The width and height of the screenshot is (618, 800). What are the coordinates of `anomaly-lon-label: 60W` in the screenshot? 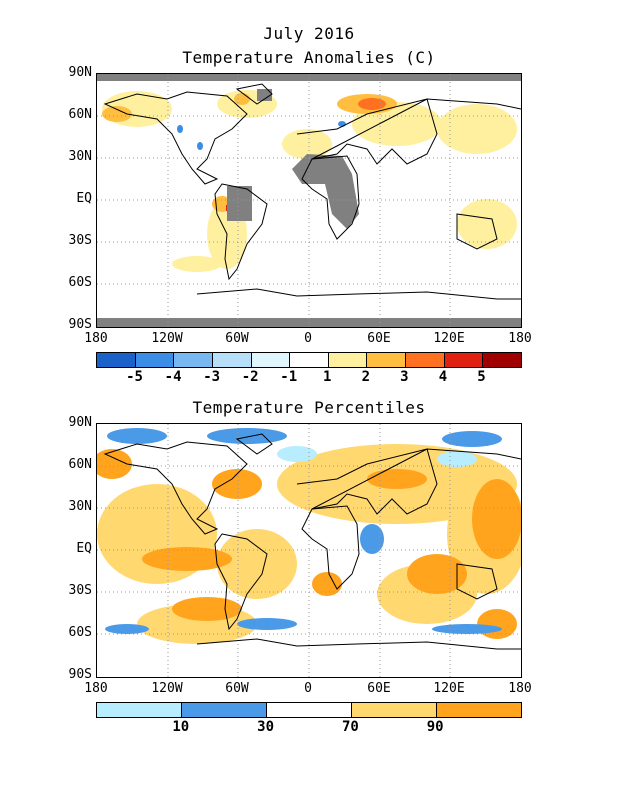 It's located at (237, 338).